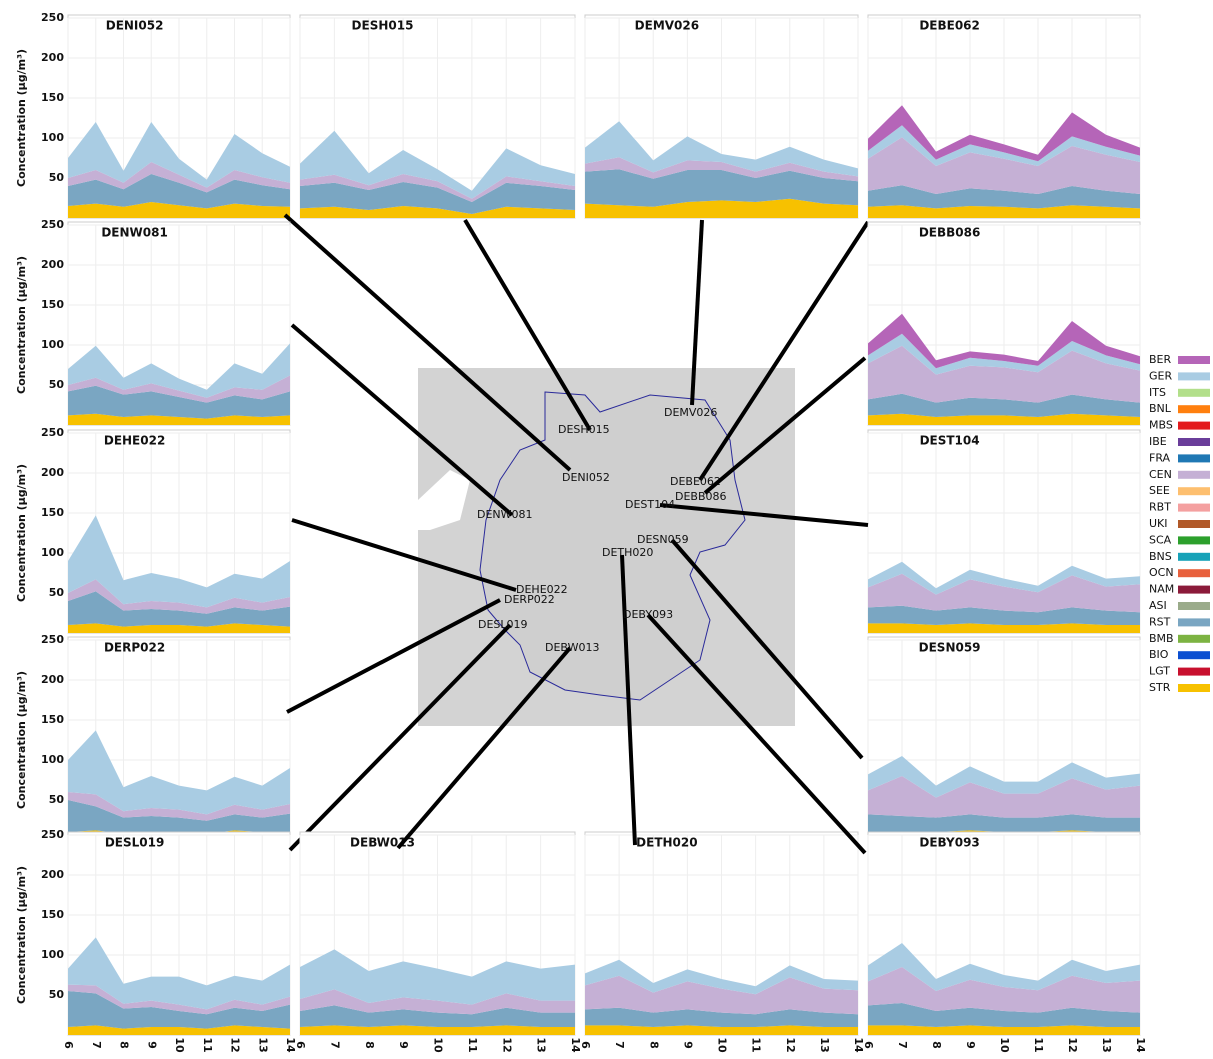 The height and width of the screenshot is (1059, 1213). Describe the element at coordinates (690, 412) in the screenshot. I see `map-label: DEMV026` at that location.